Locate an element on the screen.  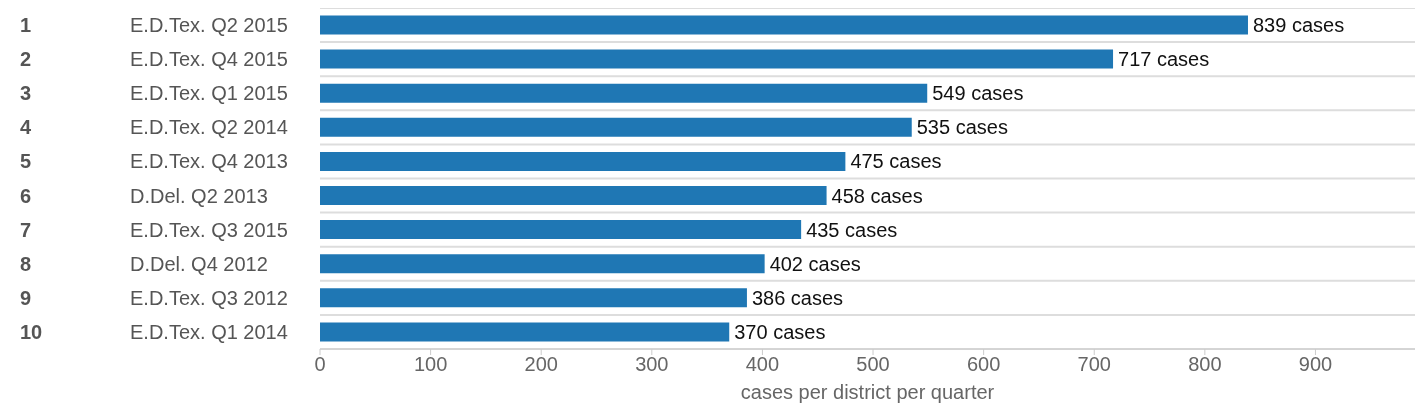
y-tick-label: E.D.Tex. Q1 2014 is located at coordinates (209, 331).